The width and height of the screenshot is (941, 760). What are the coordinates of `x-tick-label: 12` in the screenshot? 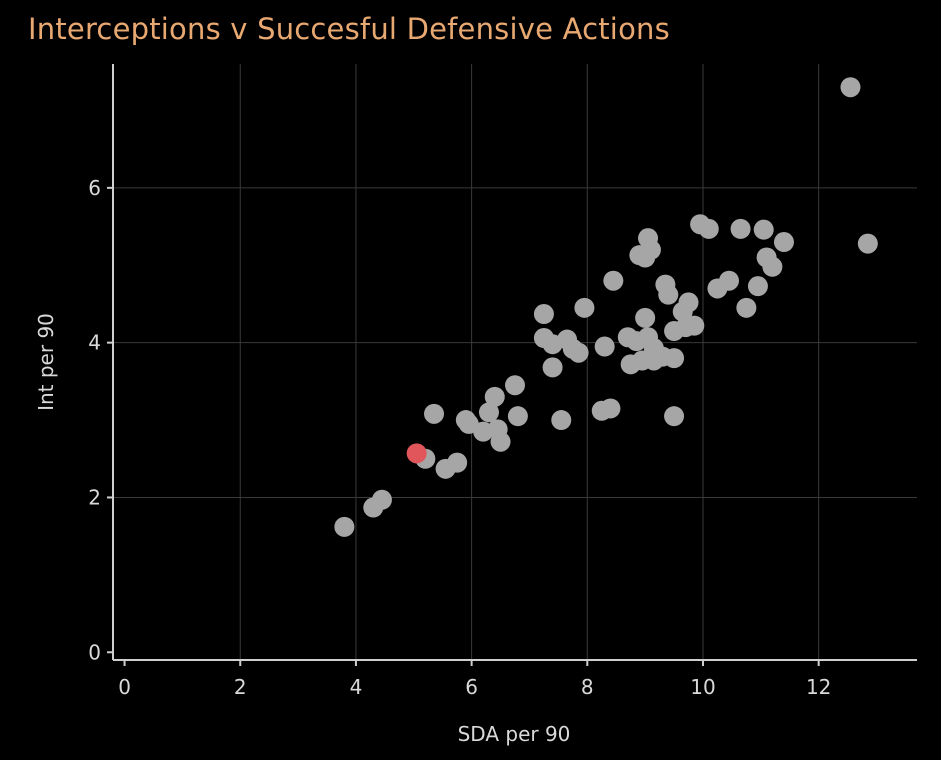 It's located at (818, 687).